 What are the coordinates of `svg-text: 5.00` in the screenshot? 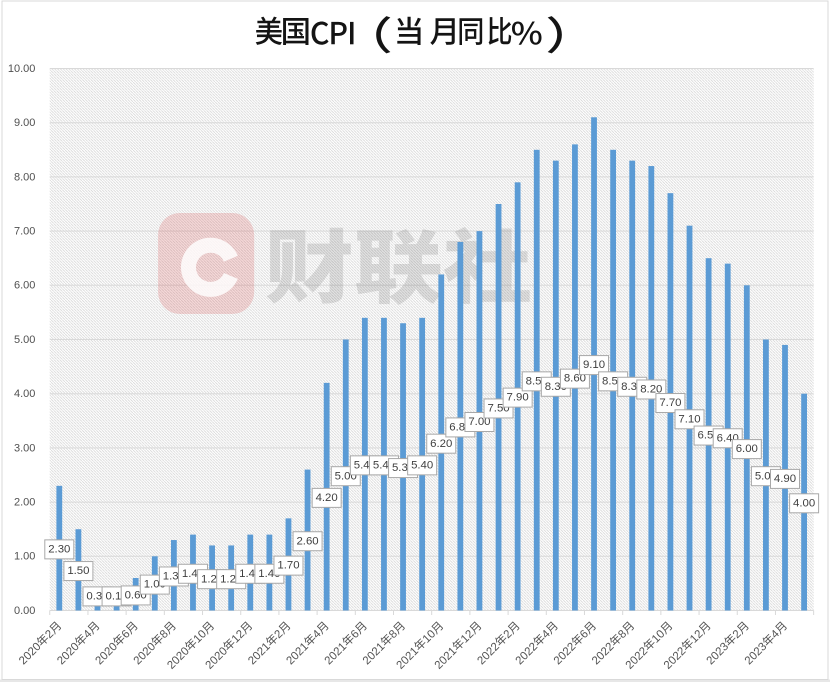 It's located at (24, 340).